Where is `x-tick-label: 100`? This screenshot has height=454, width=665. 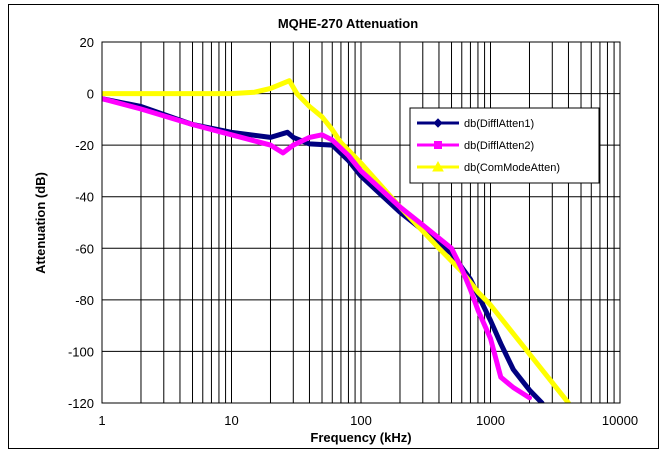 x-tick-label: 100 is located at coordinates (361, 420).